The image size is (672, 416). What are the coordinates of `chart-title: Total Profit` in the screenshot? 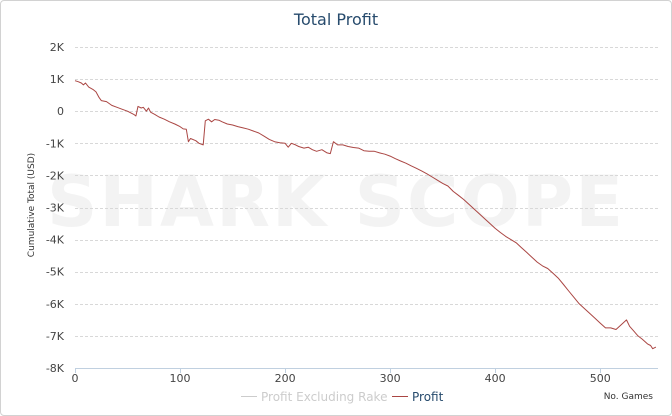 It's located at (335, 19).